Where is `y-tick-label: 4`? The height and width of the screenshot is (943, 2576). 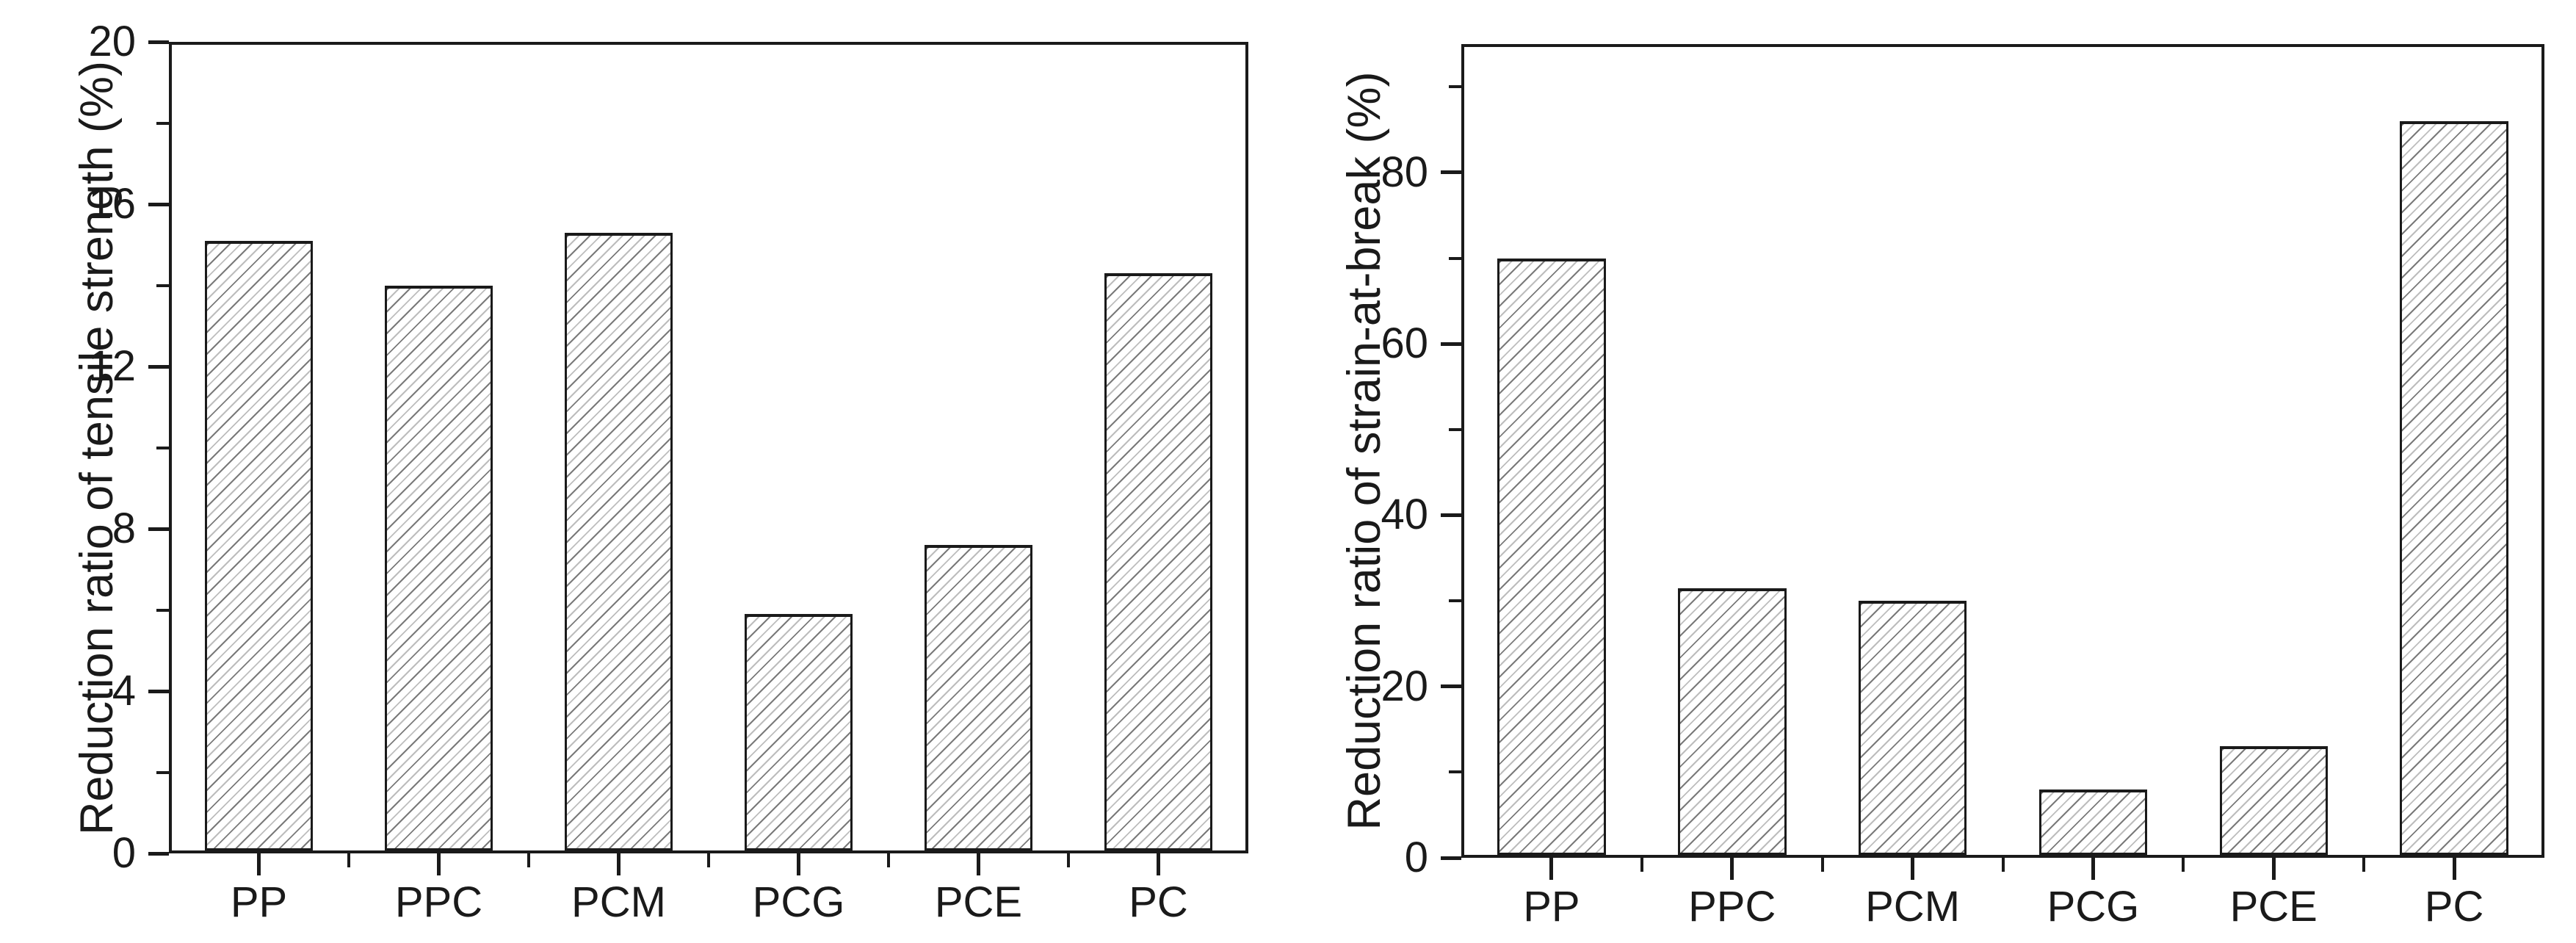
y-tick-label: 4 is located at coordinates (124, 691).